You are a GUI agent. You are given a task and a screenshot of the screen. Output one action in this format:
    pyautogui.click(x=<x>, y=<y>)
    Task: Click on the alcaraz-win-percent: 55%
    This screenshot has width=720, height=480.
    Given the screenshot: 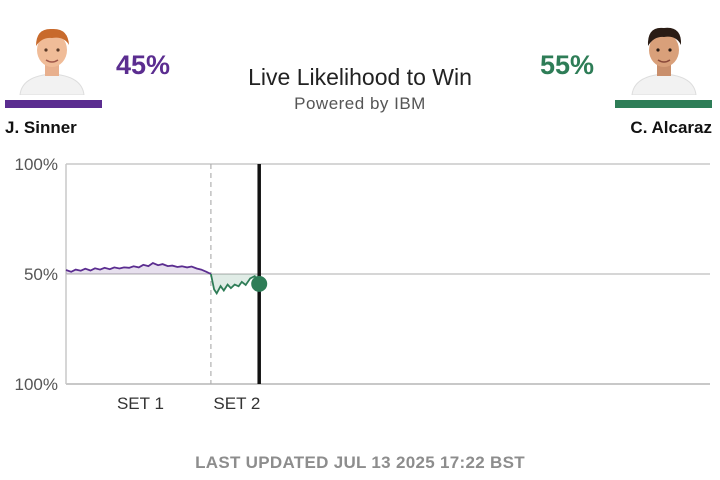 What is the action you would take?
    pyautogui.click(x=567, y=65)
    